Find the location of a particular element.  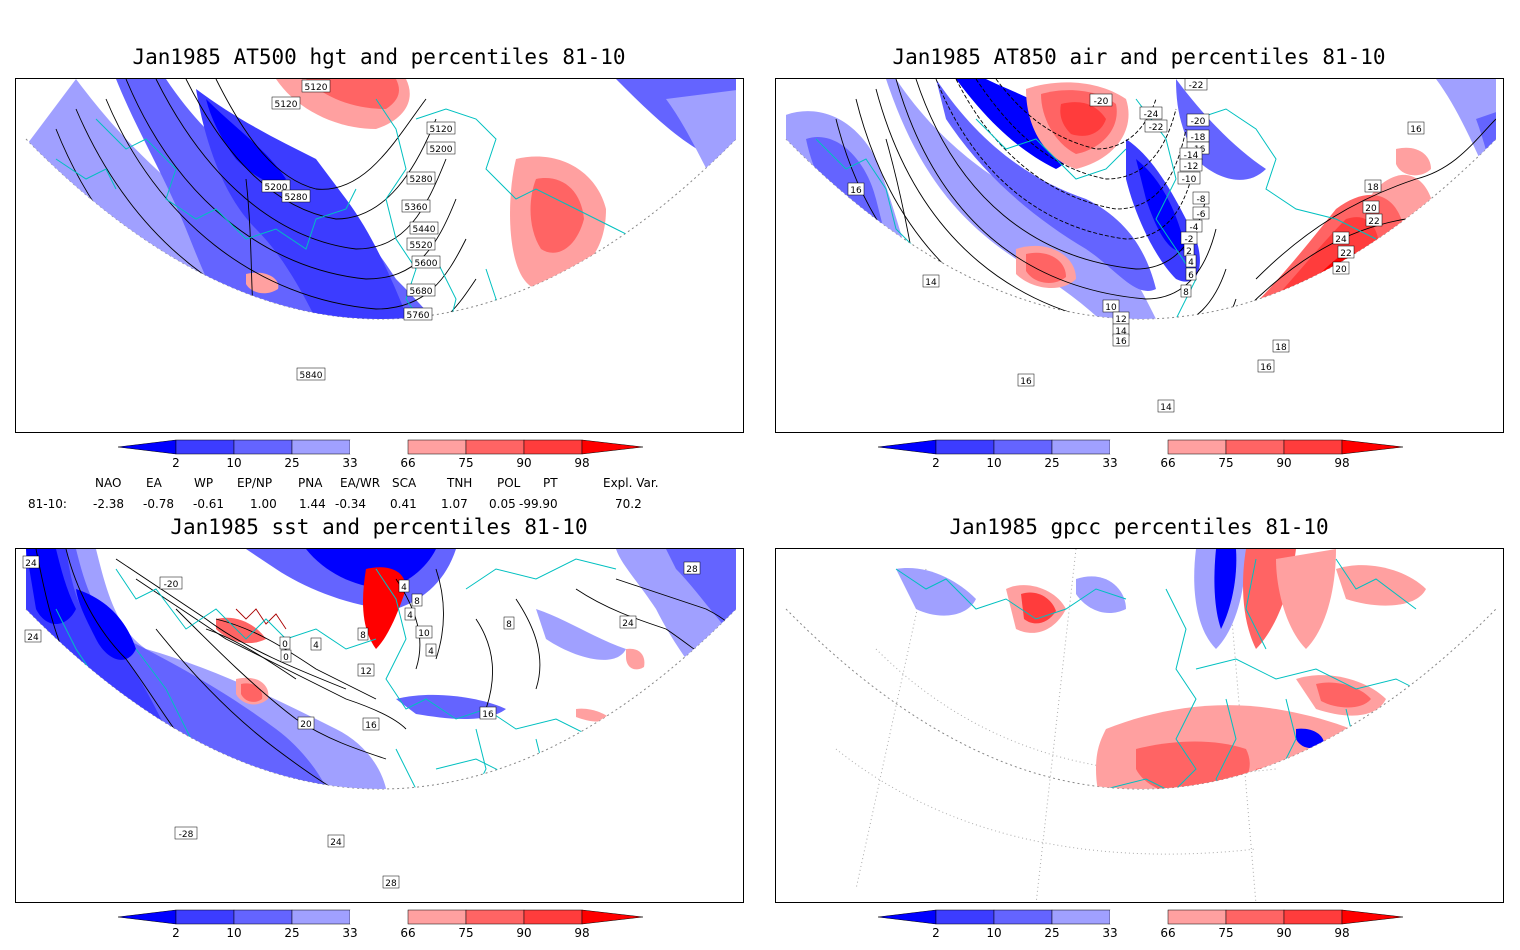

index-header-tnh: TNH is located at coordinates (460, 483).